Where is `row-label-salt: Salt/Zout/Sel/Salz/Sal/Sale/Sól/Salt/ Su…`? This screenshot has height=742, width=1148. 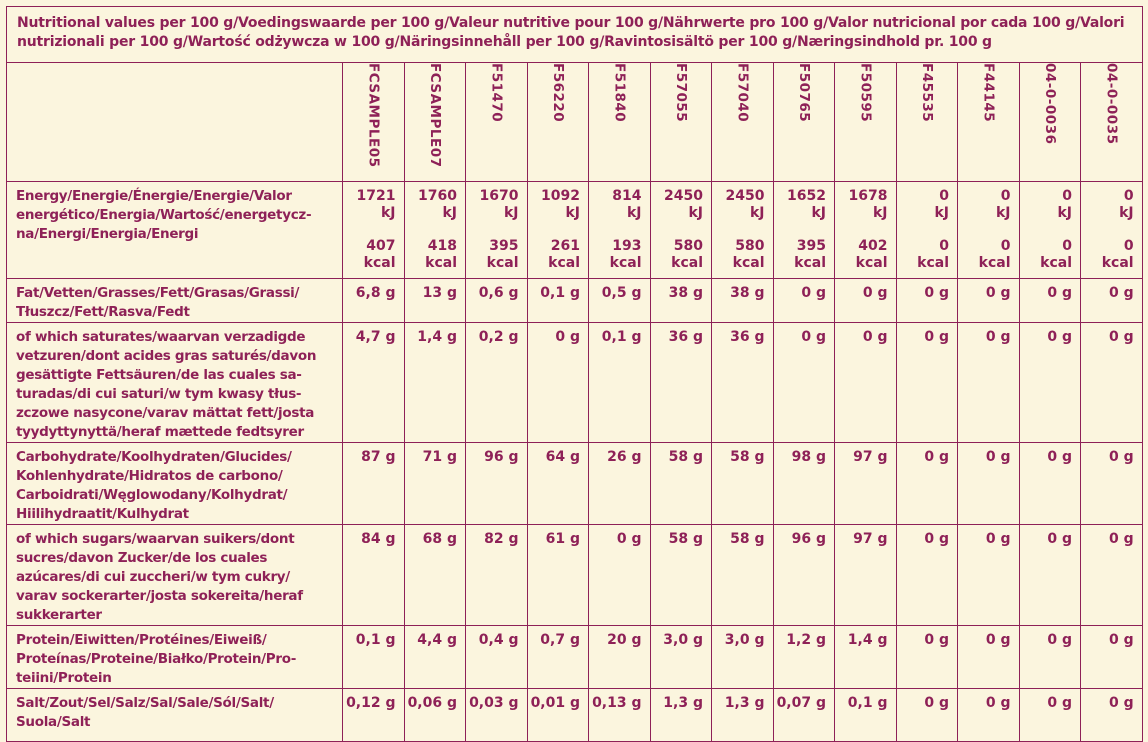 row-label-salt: Salt/Zout/Sel/Salz/Sal/Sale/Sól/Salt/ Su… is located at coordinates (174, 714).